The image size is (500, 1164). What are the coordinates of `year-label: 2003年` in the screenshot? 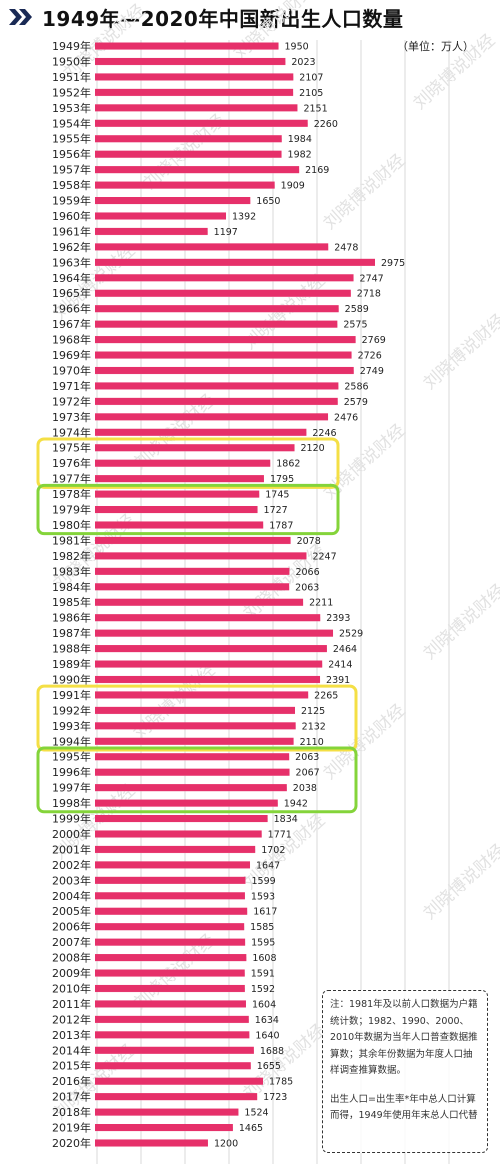 It's located at (71, 880).